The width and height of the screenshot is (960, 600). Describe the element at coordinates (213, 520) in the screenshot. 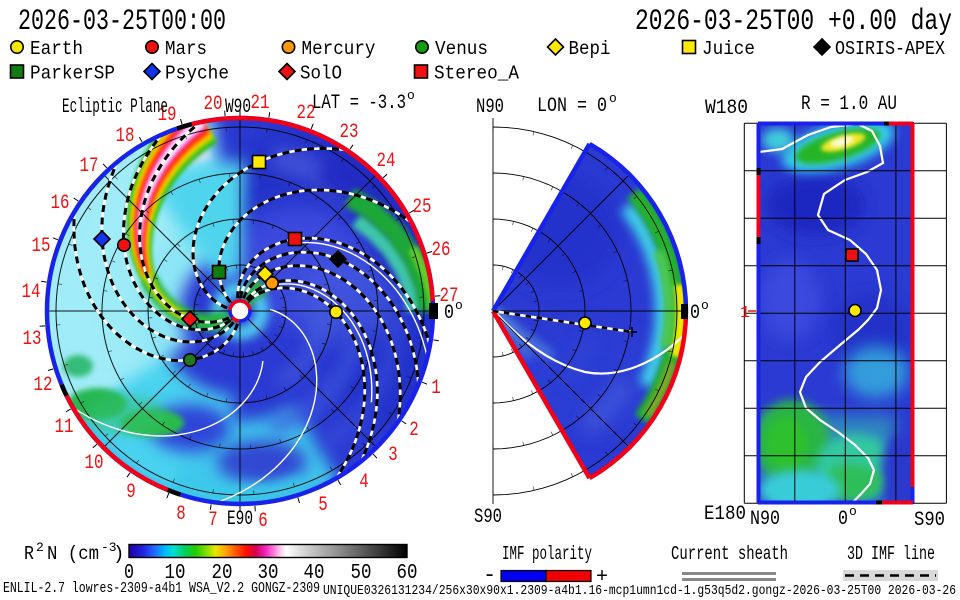

I see `svg-text: 7` at that location.